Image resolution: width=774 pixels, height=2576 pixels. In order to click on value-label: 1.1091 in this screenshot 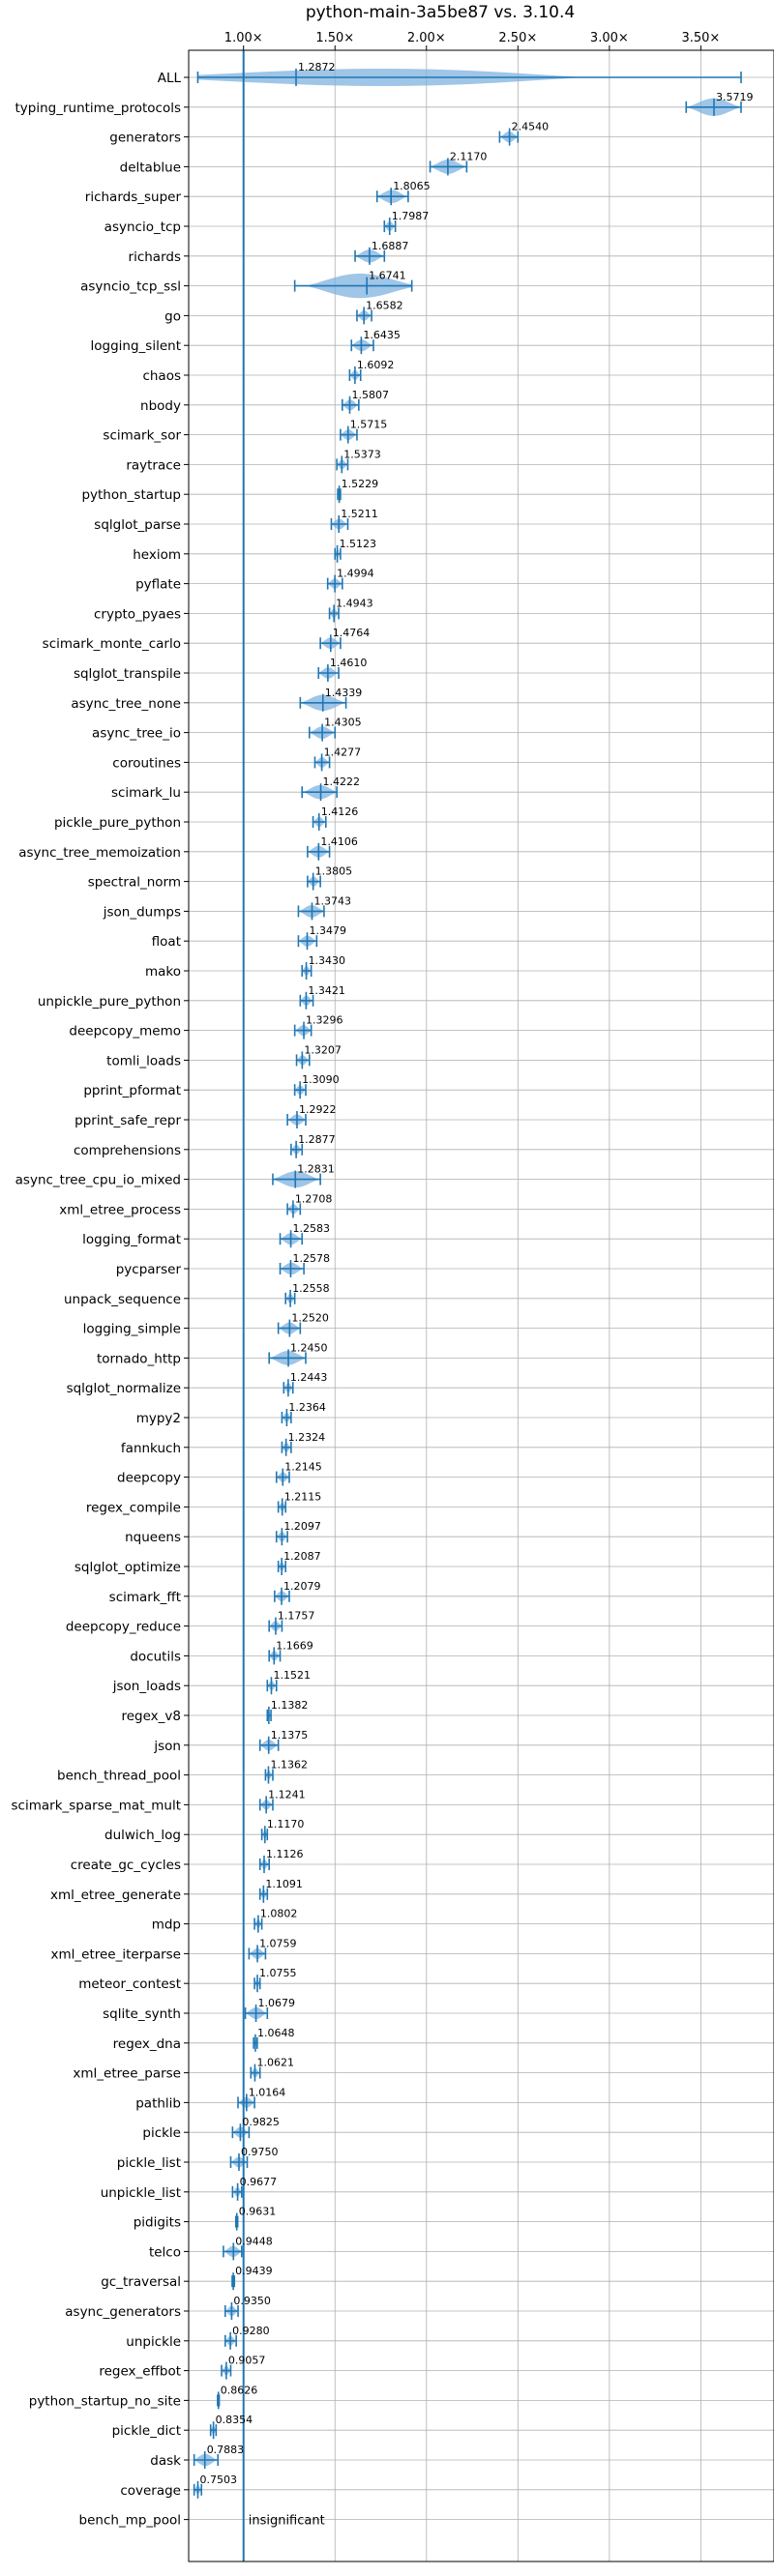, I will do `click(284, 1884)`.